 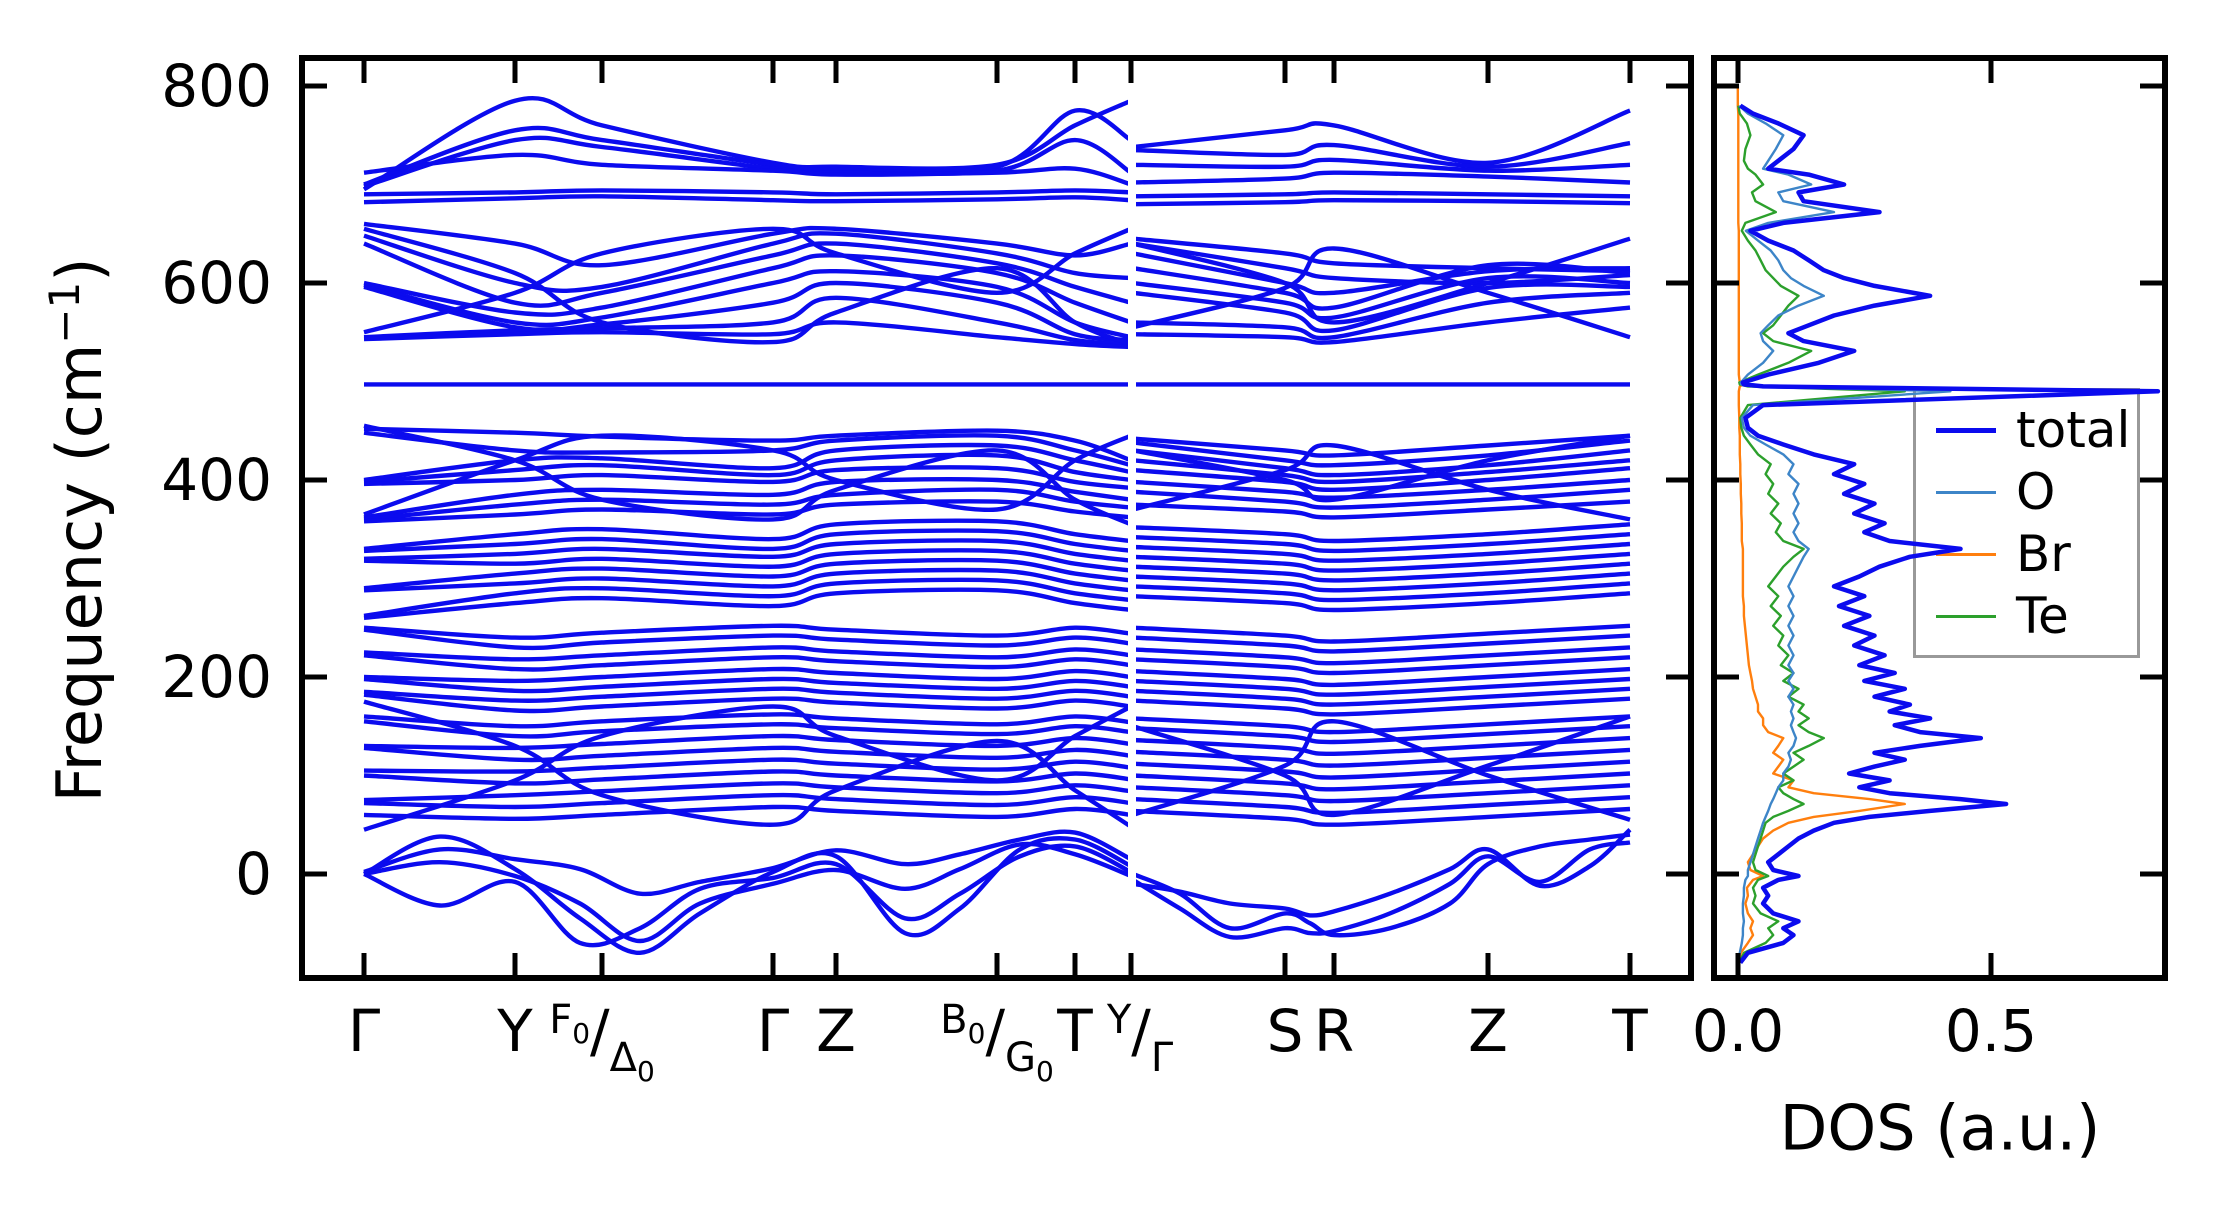 What do you see at coordinates (1334, 1031) in the screenshot?
I see `x-tick-label: R` at bounding box center [1334, 1031].